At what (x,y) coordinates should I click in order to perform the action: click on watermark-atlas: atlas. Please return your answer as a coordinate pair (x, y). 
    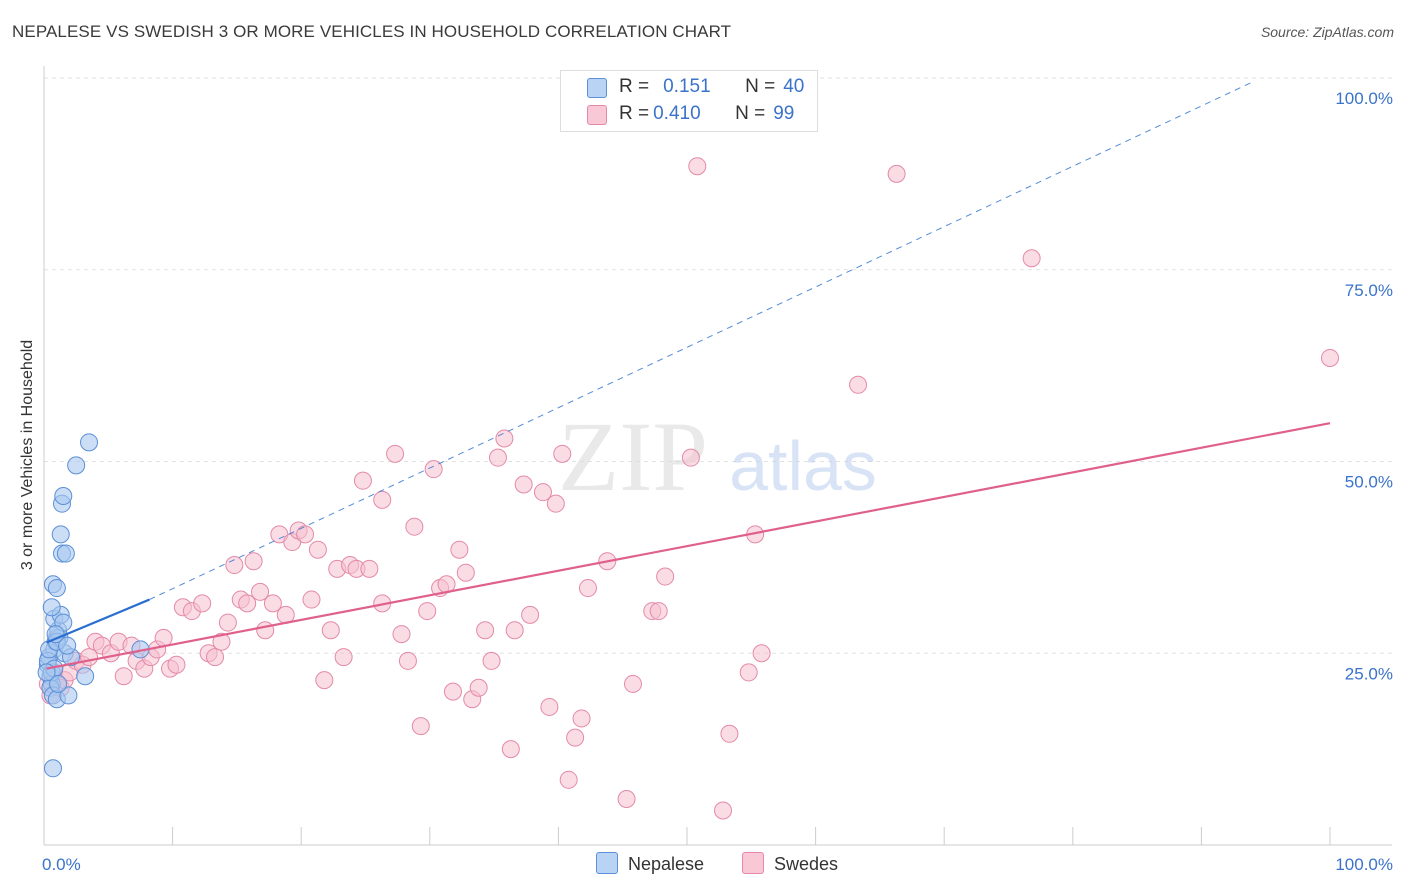
    Looking at the image, I should click on (803, 466).